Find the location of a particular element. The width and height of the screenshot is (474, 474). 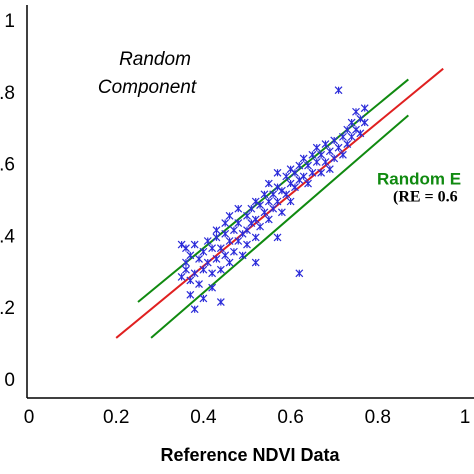

x-axis-label: Reference NDVI Data is located at coordinates (250, 455).